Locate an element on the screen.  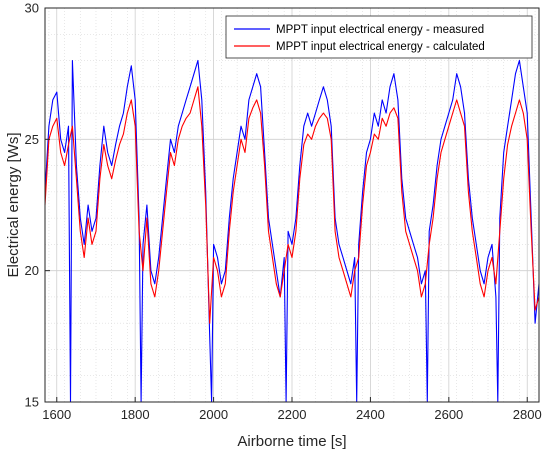
x-tick-label: 2600 is located at coordinates (448, 414).